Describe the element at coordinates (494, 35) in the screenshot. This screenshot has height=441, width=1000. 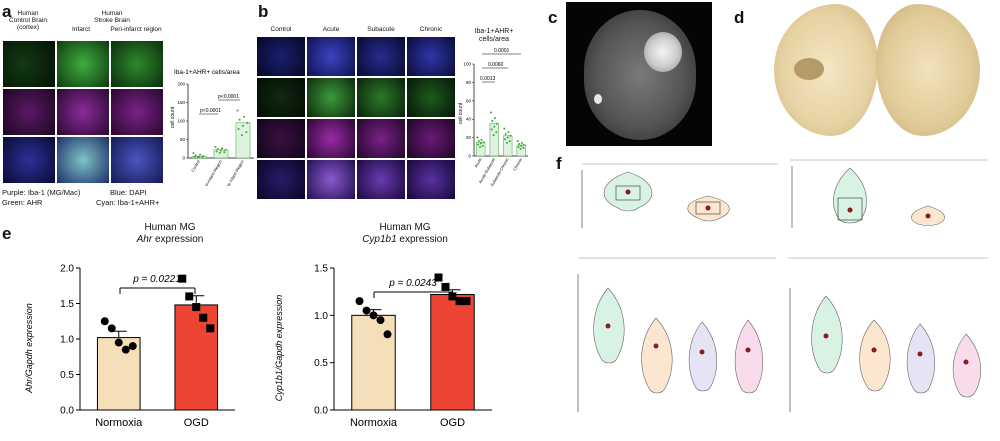
I see `panel-b-chart-title: Iba-1+AHR+ cells/area` at that location.